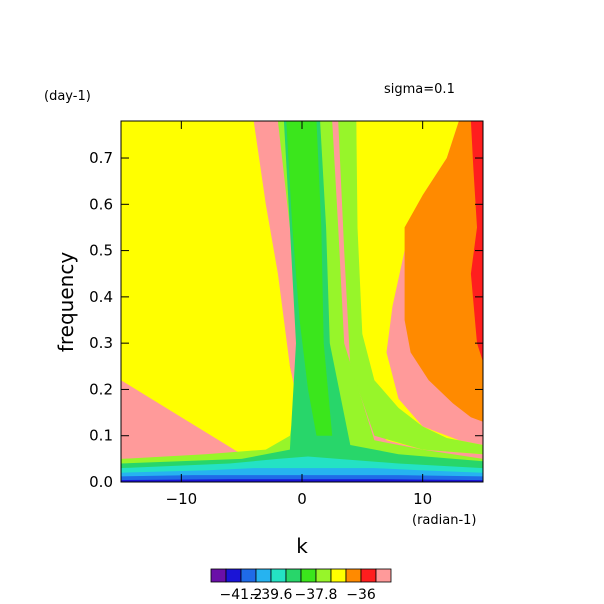 This screenshot has width=604, height=604. I want to click on y-tick-label: 0.6, so click(101, 204).